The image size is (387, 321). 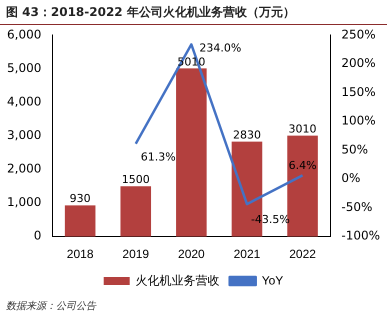 What do you see at coordinates (302, 129) in the screenshot?
I see `data-label: 3010` at bounding box center [302, 129].